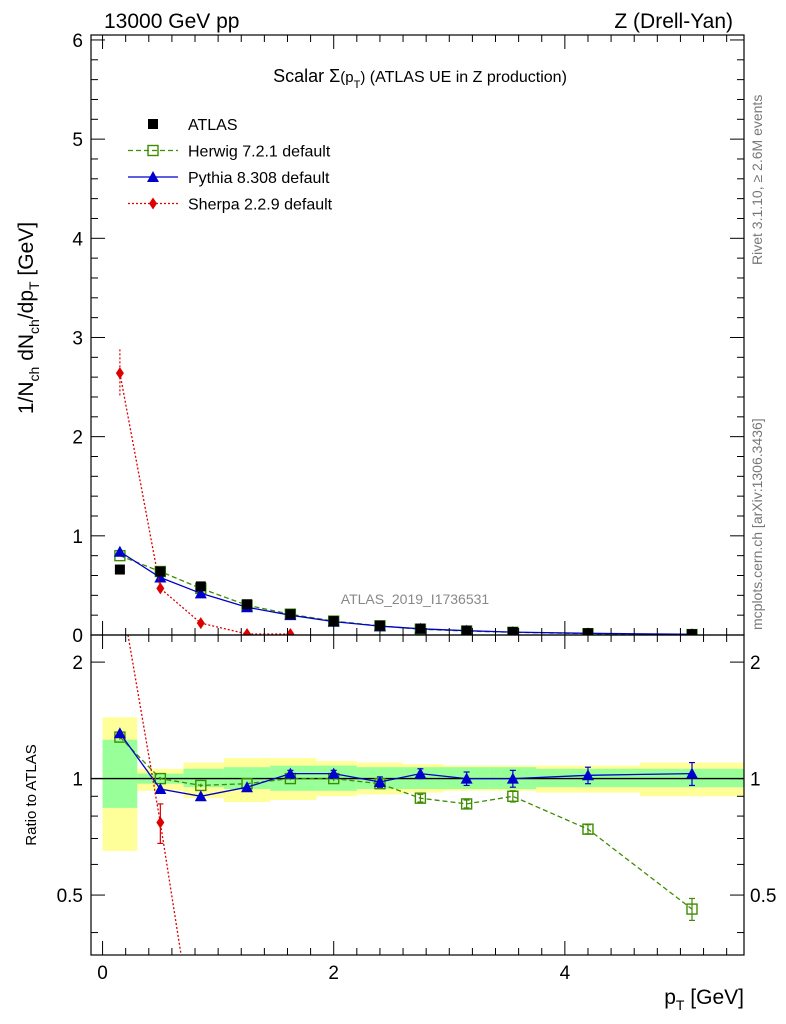  I want to click on legend-entry: Pythia 8.308 default, so click(229, 178).